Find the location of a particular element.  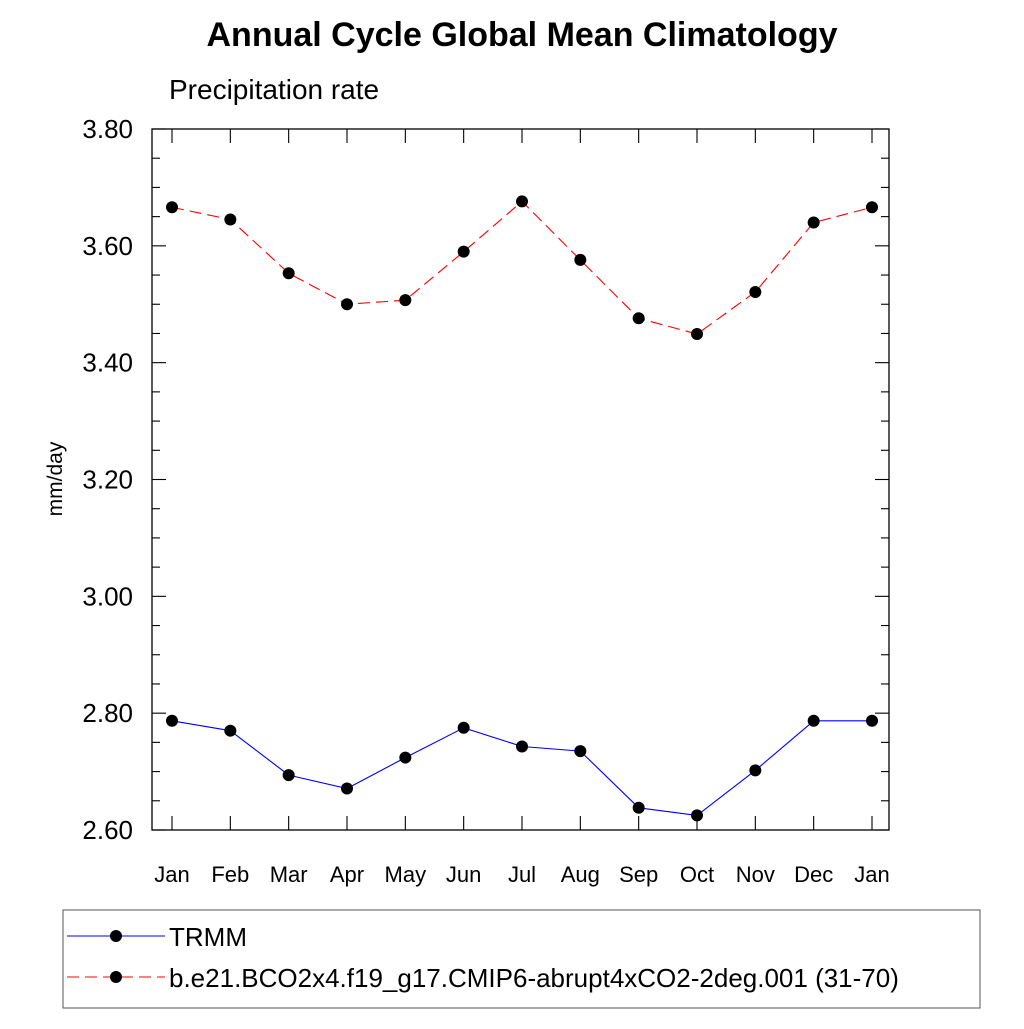

chart-title: Annual Cycle Global Mean Climatology is located at coordinates (522, 35).